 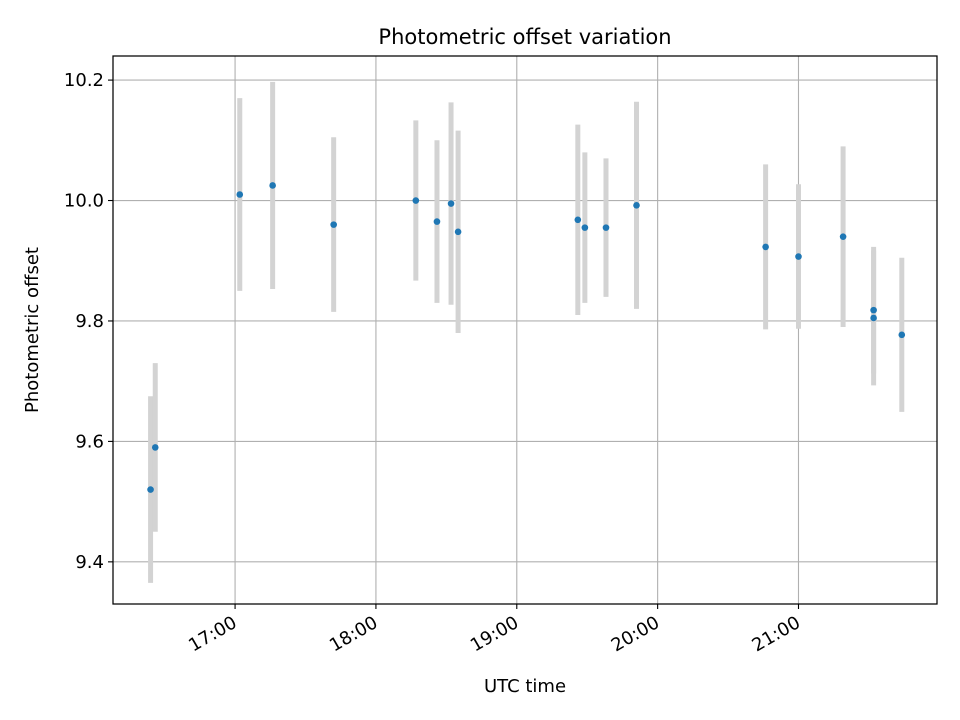 I want to click on y-tick-label: 10.2, so click(x=84, y=80).